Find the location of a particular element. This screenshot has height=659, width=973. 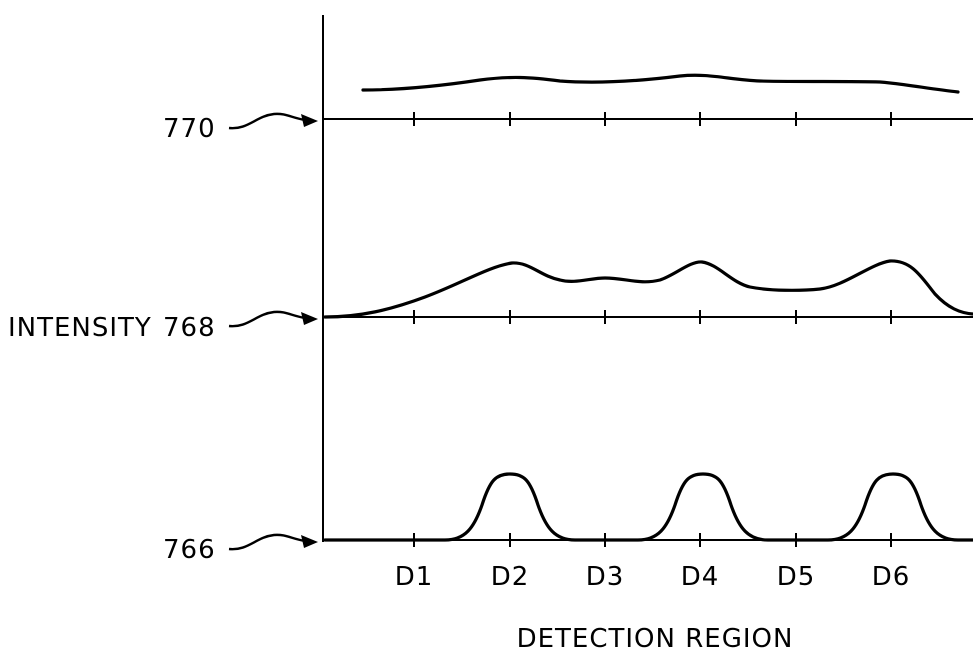

x-axis-title: DETECTION REGION is located at coordinates (655, 639).